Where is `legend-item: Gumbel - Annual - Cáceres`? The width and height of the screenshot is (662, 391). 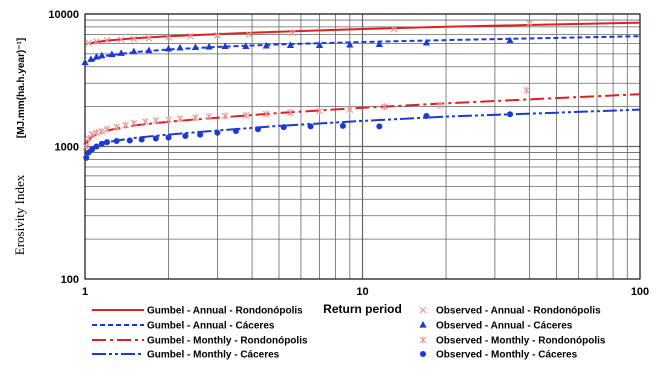
legend-item: Gumbel - Annual - Cáceres is located at coordinates (183, 326).